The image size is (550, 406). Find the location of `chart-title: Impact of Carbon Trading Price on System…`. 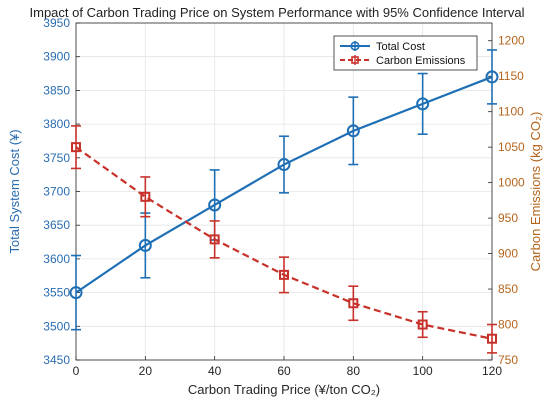

chart-title: Impact of Carbon Trading Price on System… is located at coordinates (277, 12).